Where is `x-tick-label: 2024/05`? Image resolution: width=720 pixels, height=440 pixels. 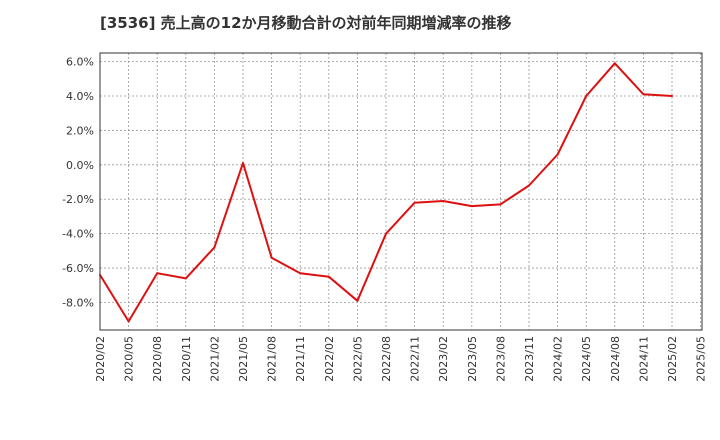
x-tick-label: 2024/05 is located at coordinates (586, 359).